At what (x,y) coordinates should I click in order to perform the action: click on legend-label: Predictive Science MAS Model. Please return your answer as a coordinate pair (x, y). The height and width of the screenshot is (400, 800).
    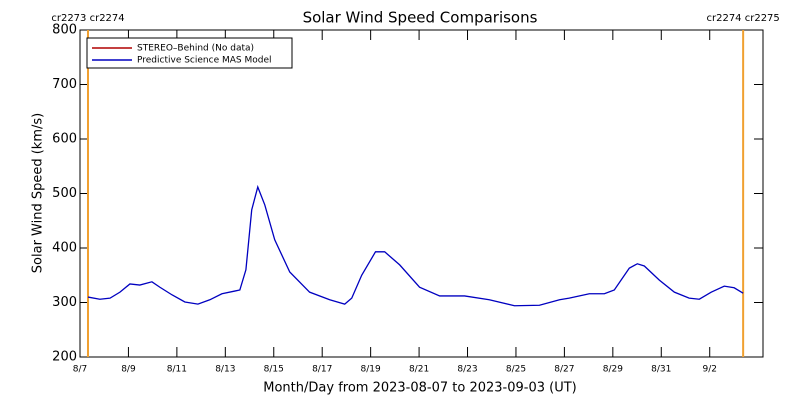
    Looking at the image, I should click on (204, 61).